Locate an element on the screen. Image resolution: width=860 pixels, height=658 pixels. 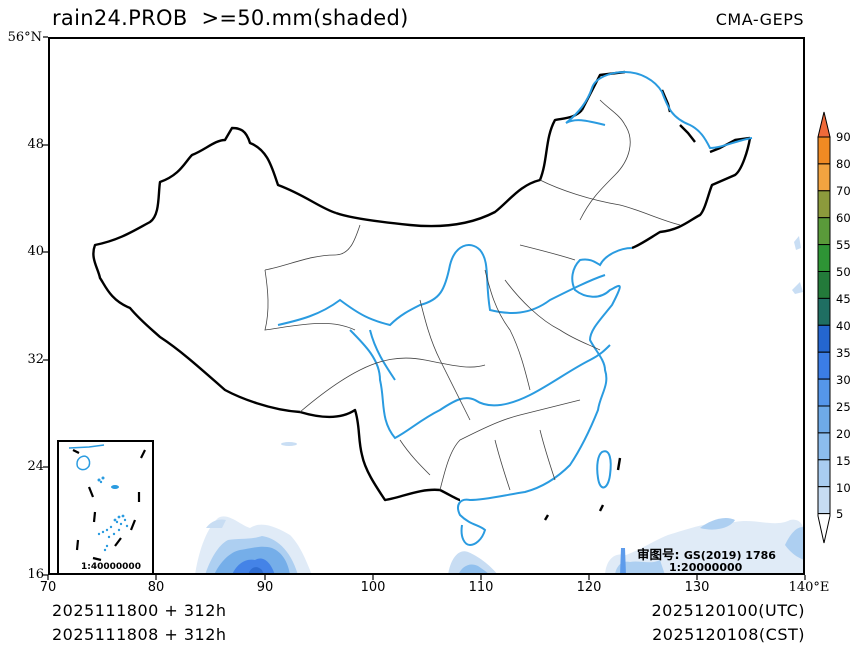
y-tick-24: 24 is located at coordinates (35, 466).